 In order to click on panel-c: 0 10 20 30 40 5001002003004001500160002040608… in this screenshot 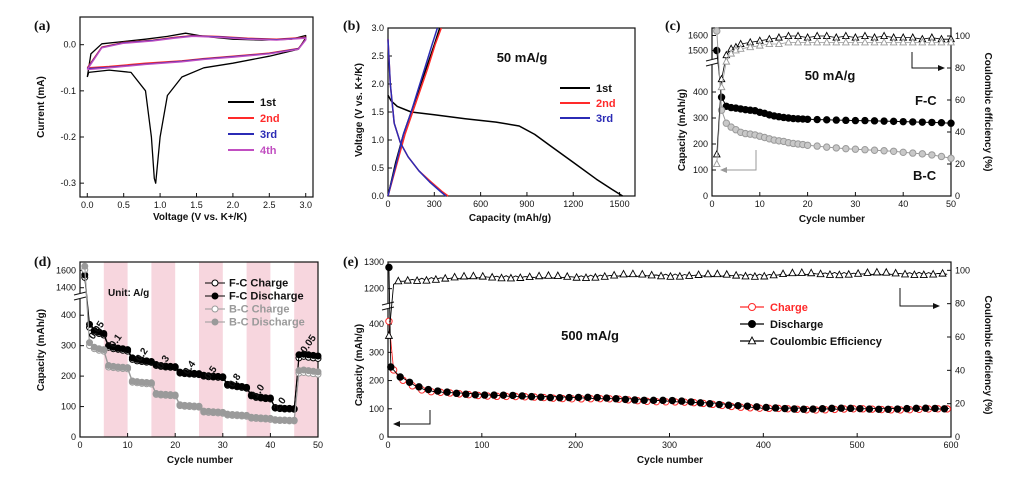, I will do `click(829, 122)`.